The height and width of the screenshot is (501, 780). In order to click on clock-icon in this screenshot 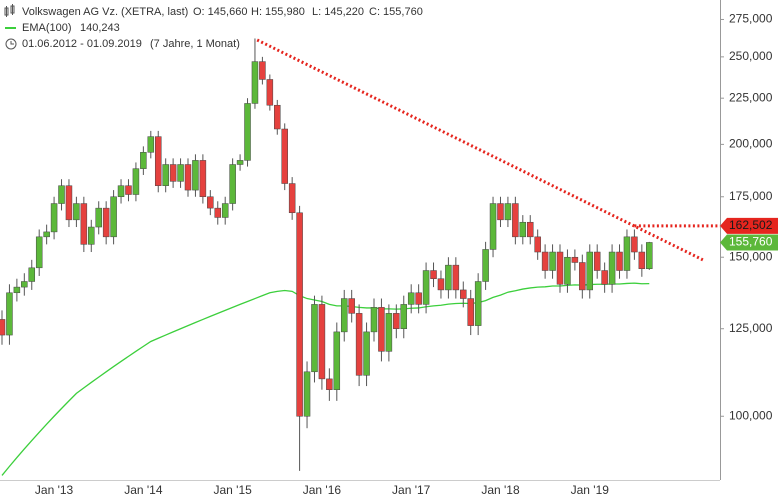, I will do `click(11, 44)`.